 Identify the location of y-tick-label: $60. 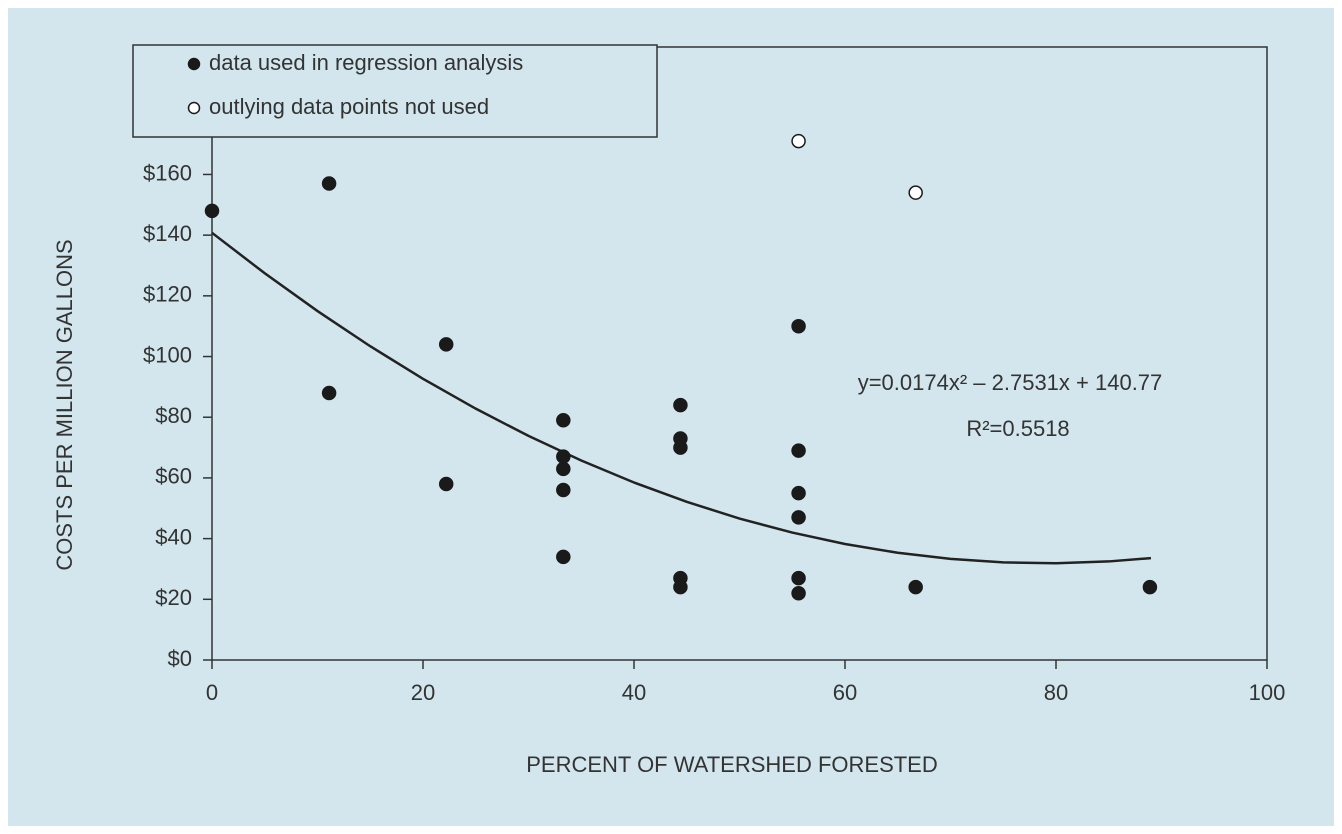
(173, 476).